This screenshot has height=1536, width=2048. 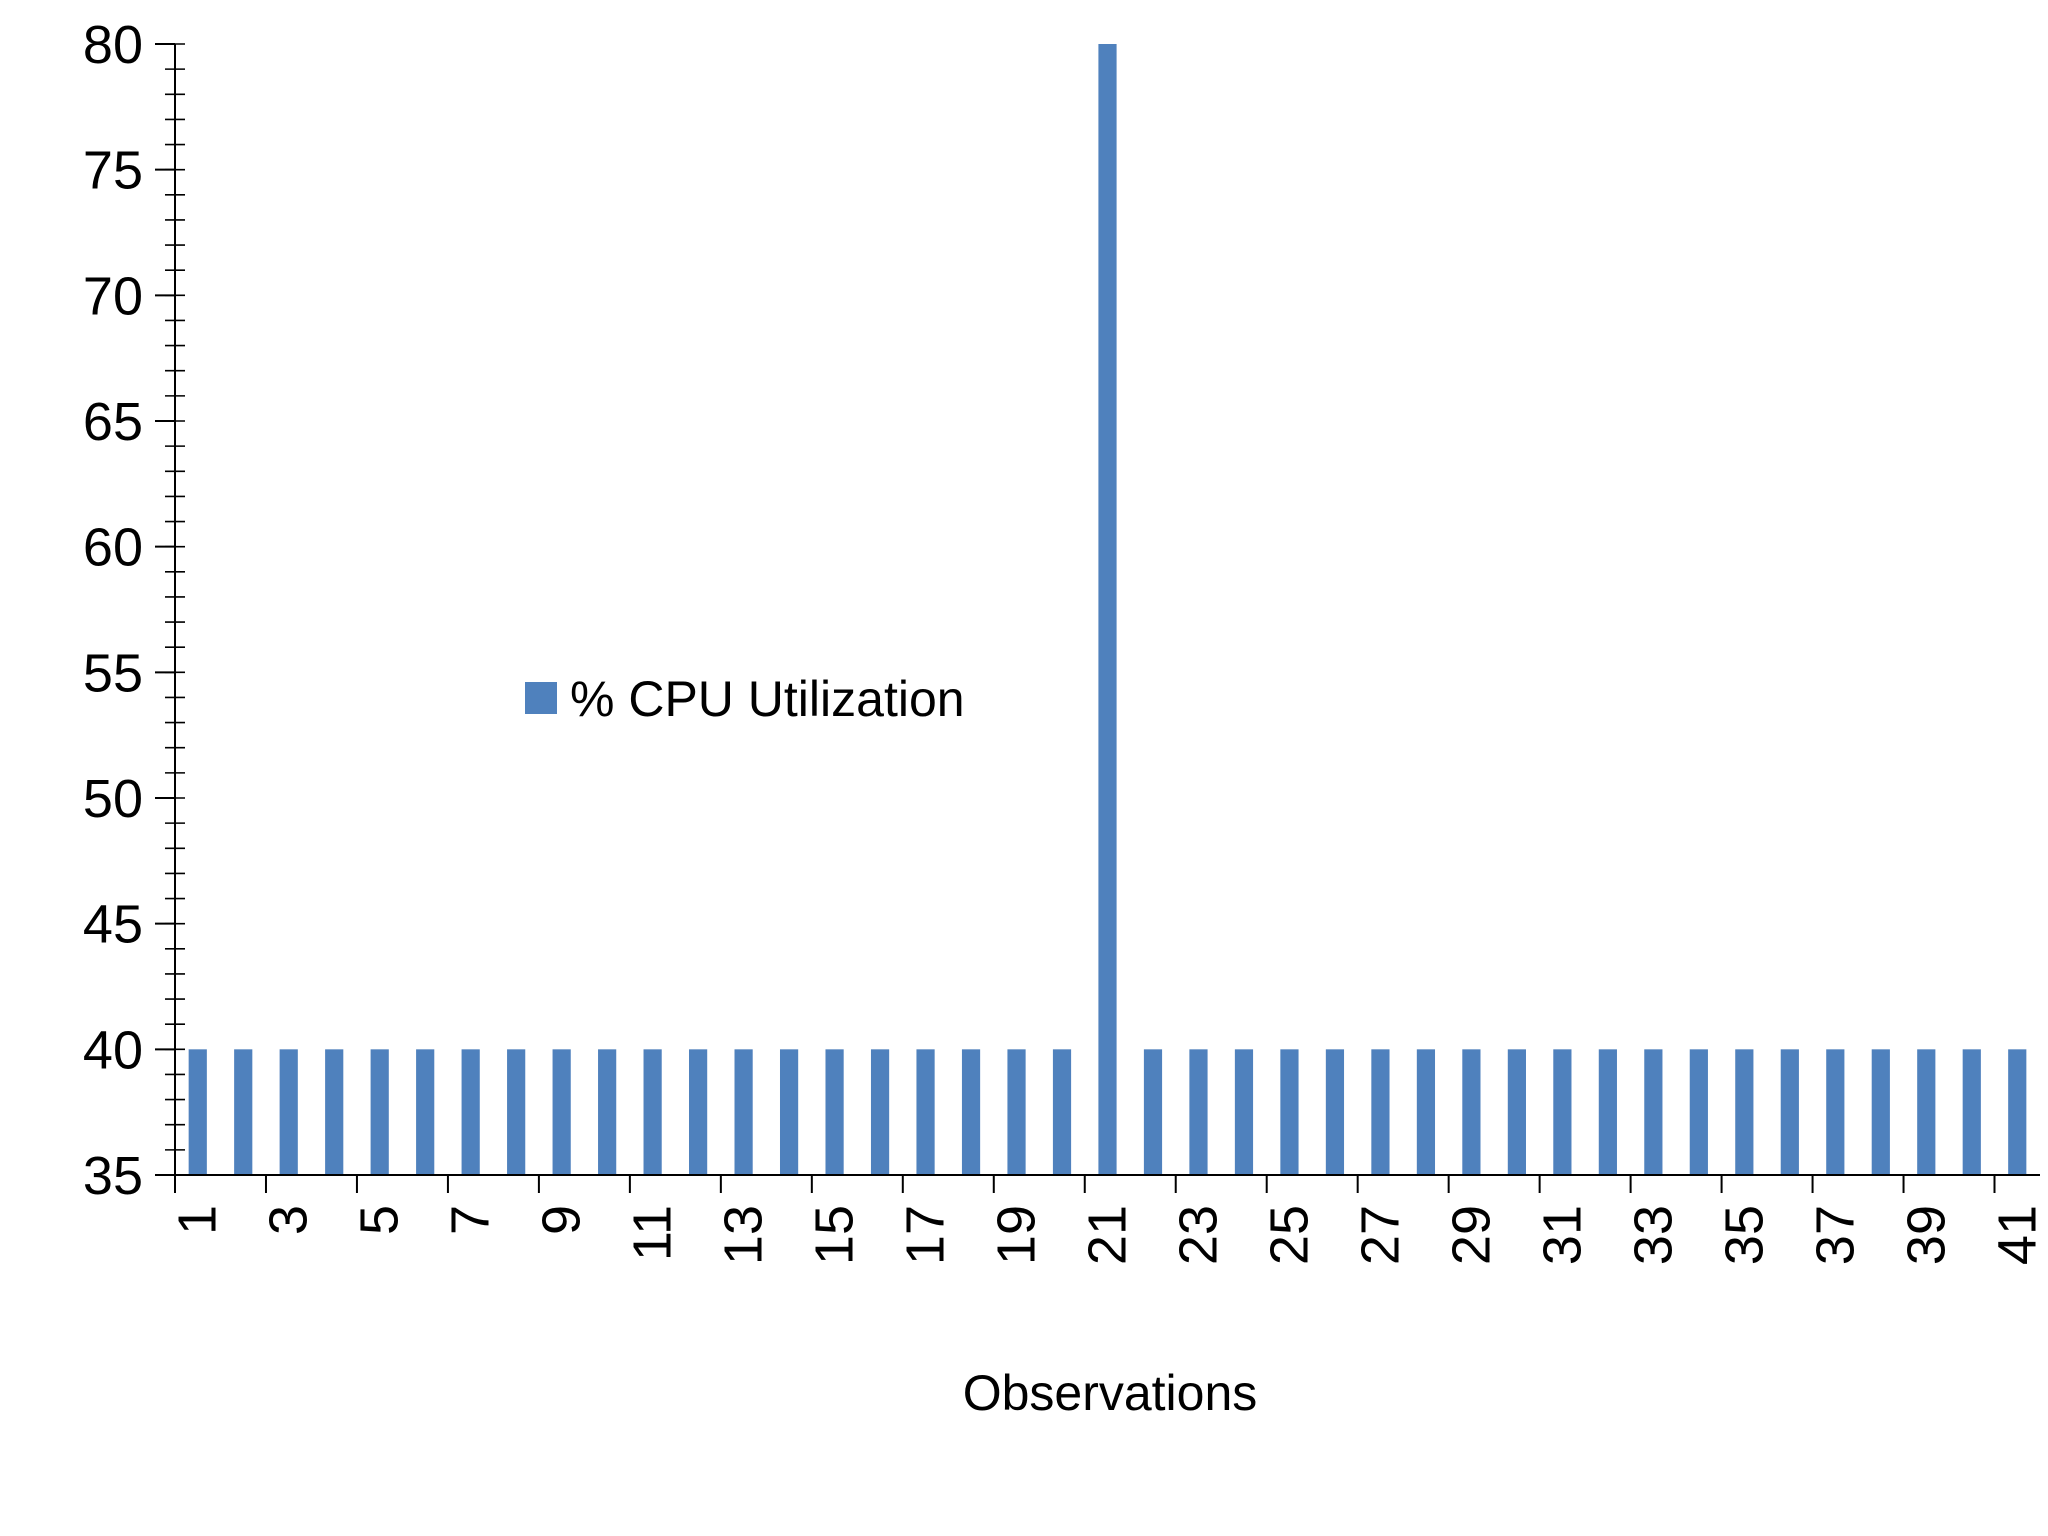 I want to click on x-tick-label: 9, so click(x=562, y=1220).